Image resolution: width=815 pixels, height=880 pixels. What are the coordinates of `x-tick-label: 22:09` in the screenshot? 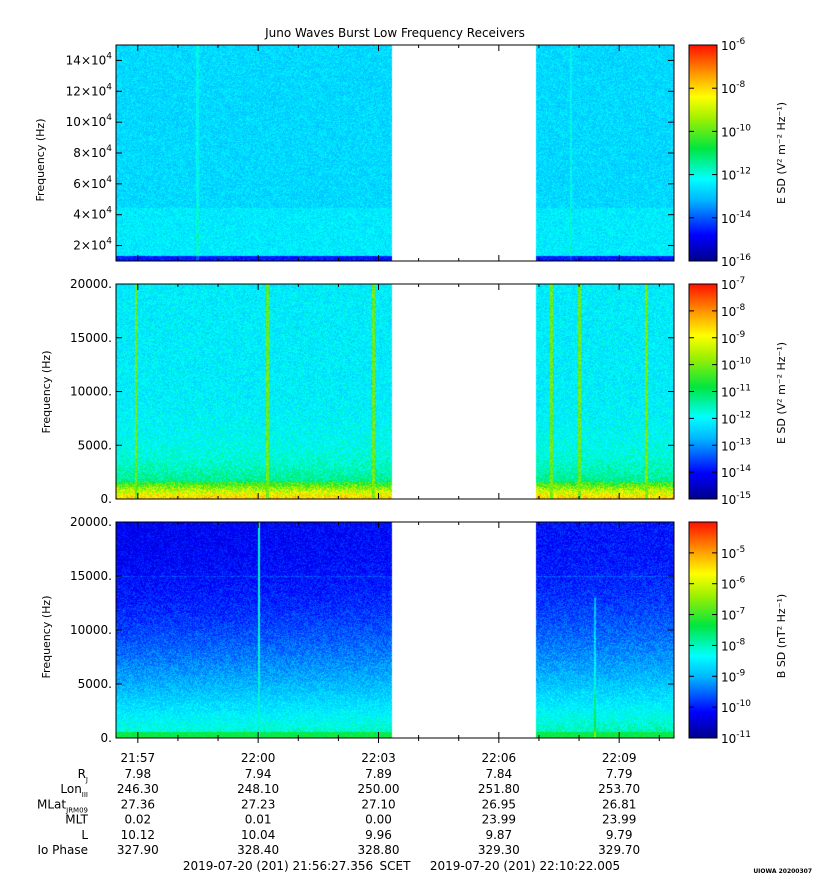 It's located at (619, 758).